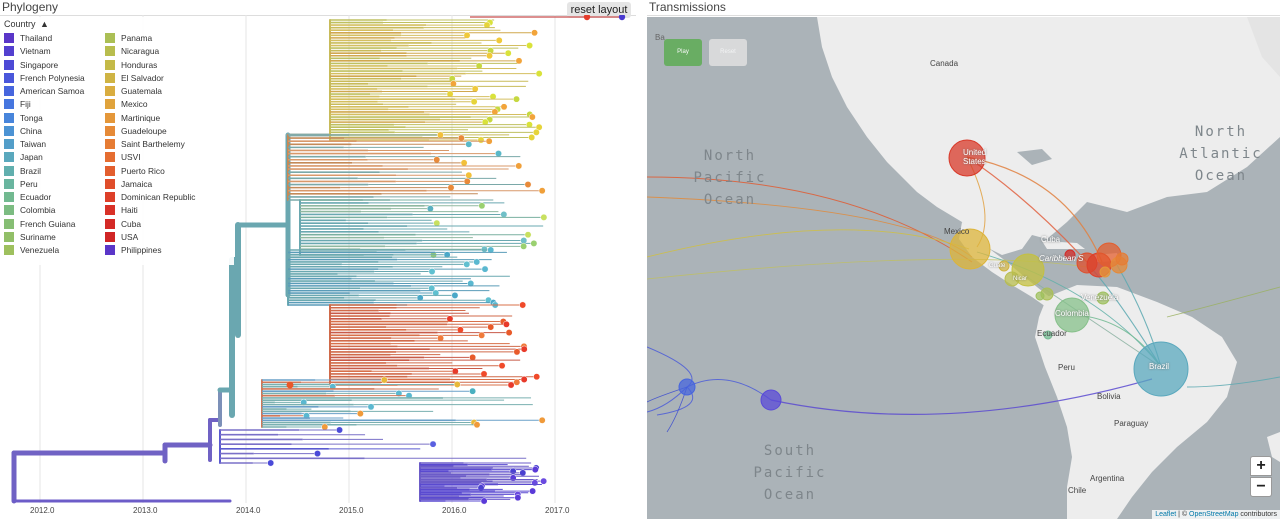 The width and height of the screenshot is (1280, 519). I want to click on country-circle-nicaragua, so click(1012, 279).